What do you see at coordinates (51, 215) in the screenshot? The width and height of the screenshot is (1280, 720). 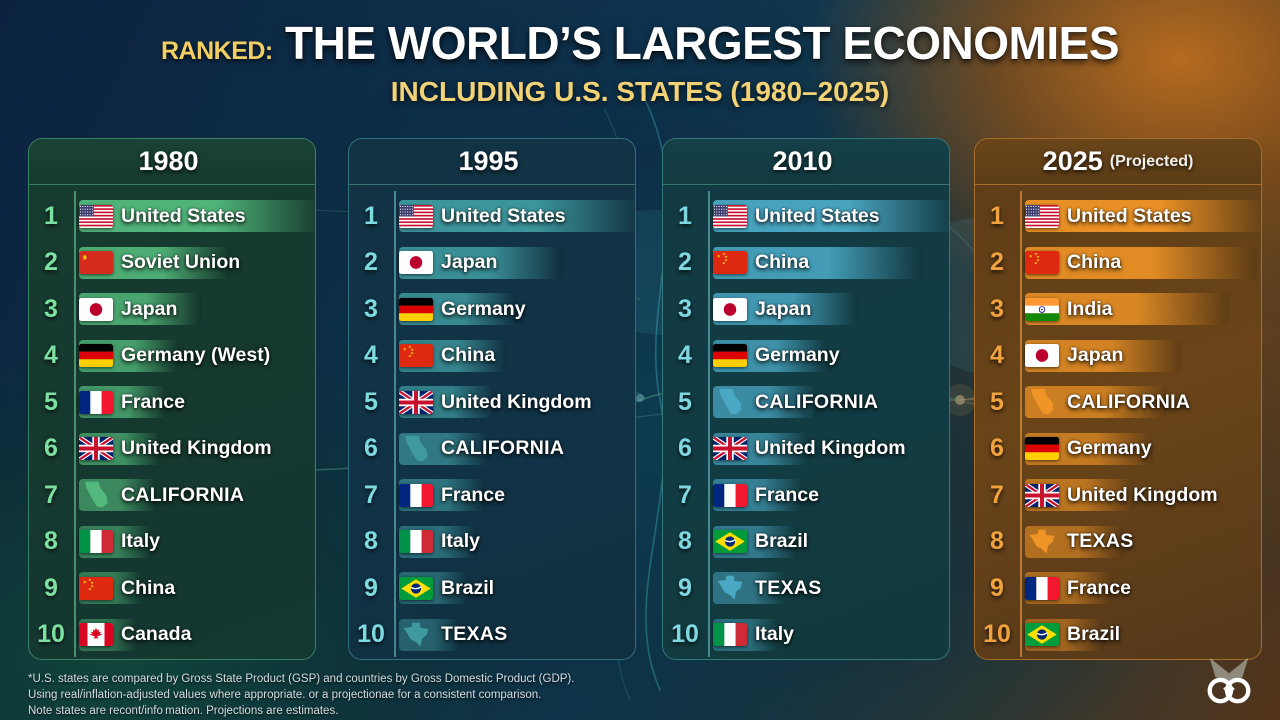 I see `rank-number: 1` at bounding box center [51, 215].